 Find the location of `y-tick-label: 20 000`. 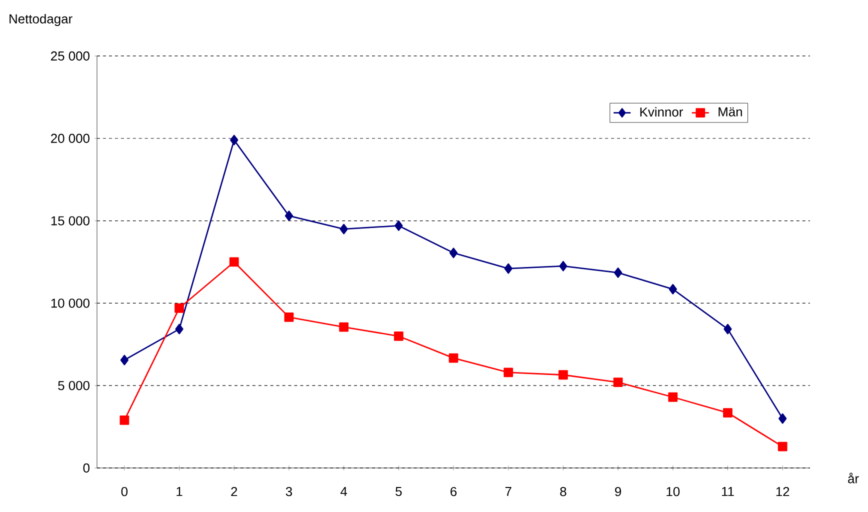

y-tick-label: 20 000 is located at coordinates (70, 138).